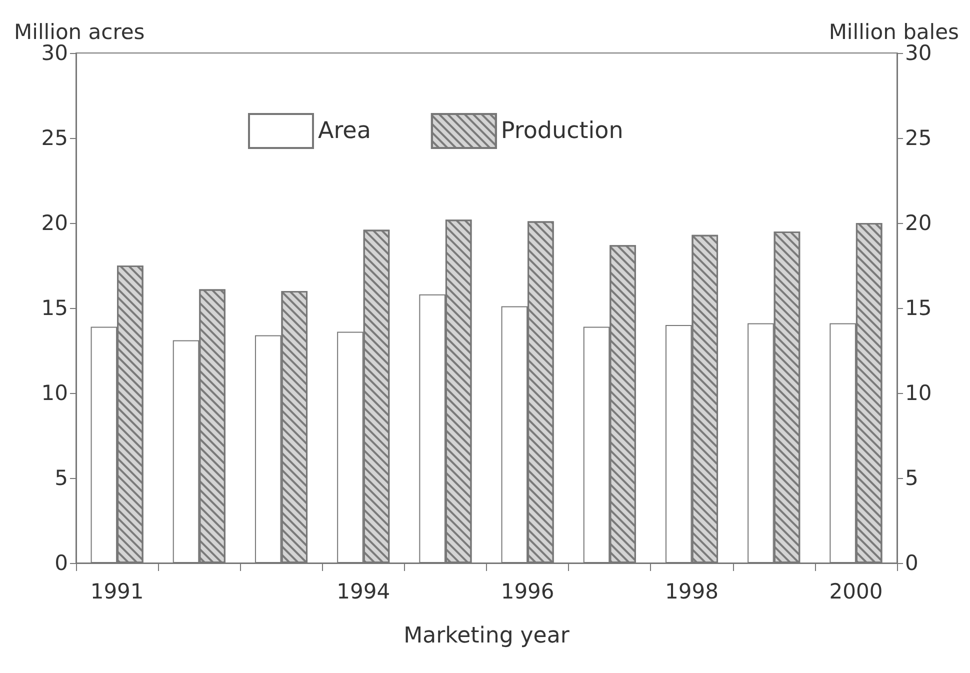  I want to click on x-axis-title: Marketing year, so click(487, 636).